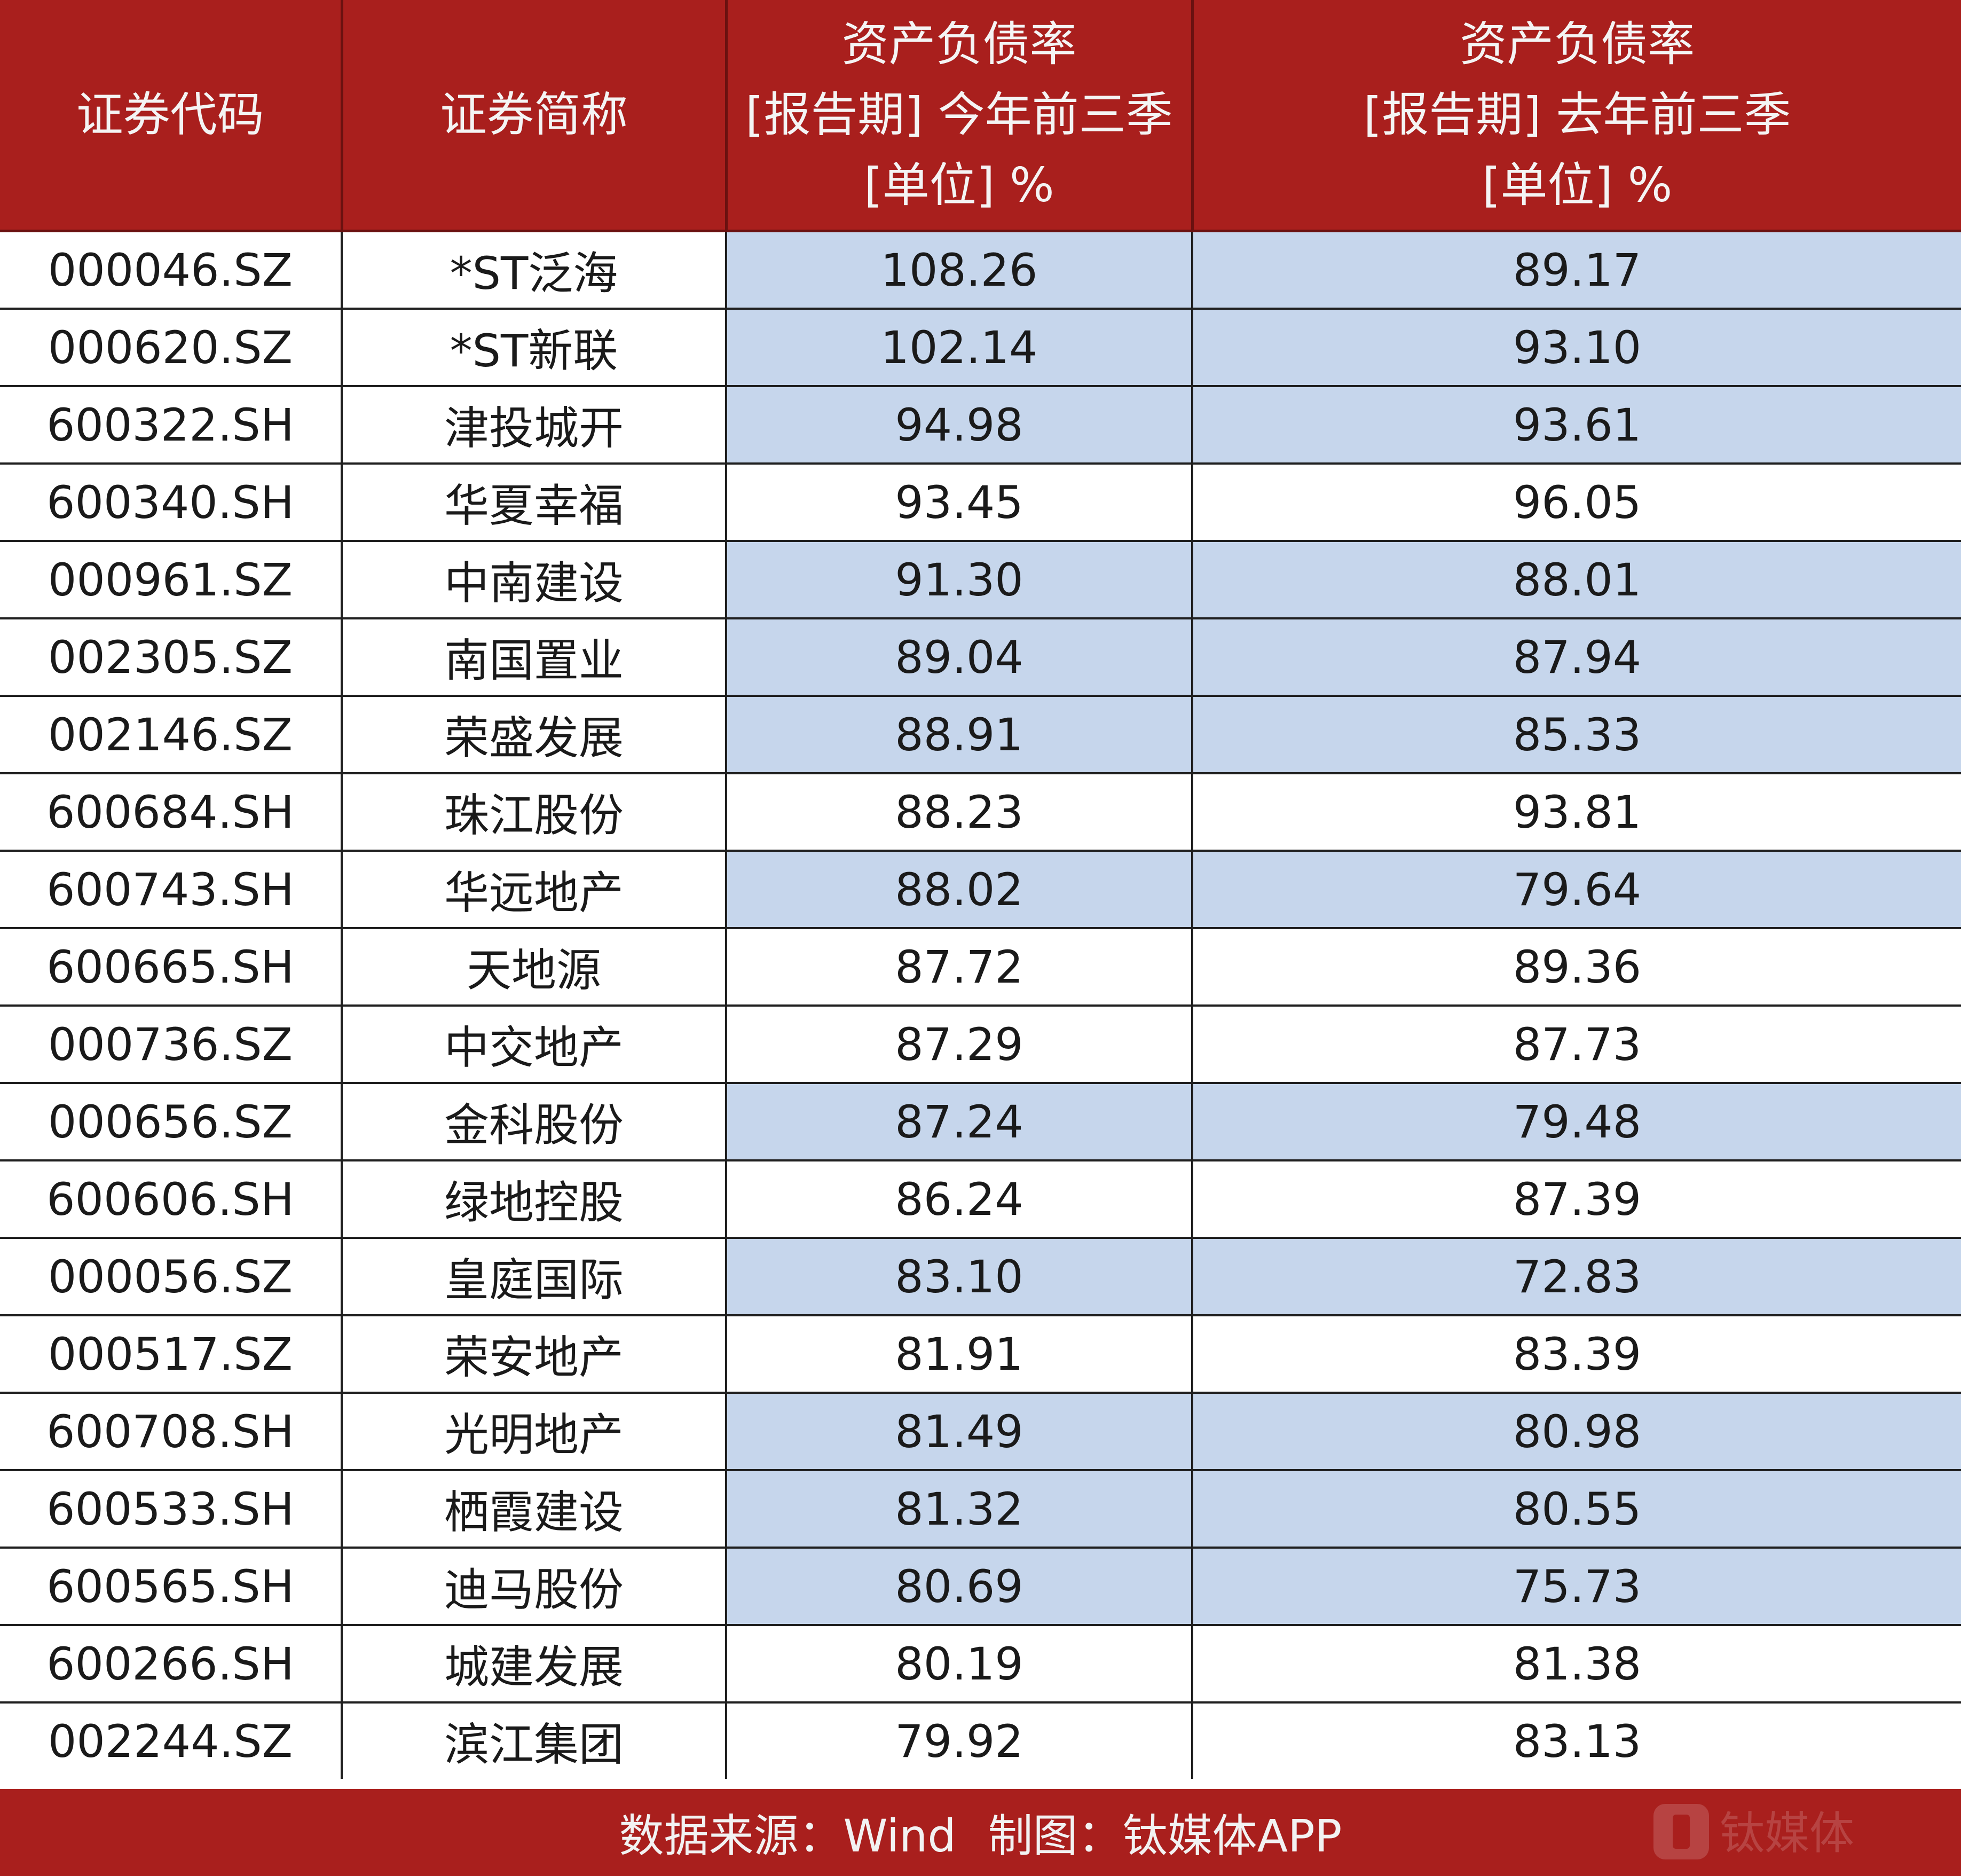 The image size is (1961, 1876). Describe the element at coordinates (171, 1277) in the screenshot. I see `cell-security-code: 000056.SZ` at that location.